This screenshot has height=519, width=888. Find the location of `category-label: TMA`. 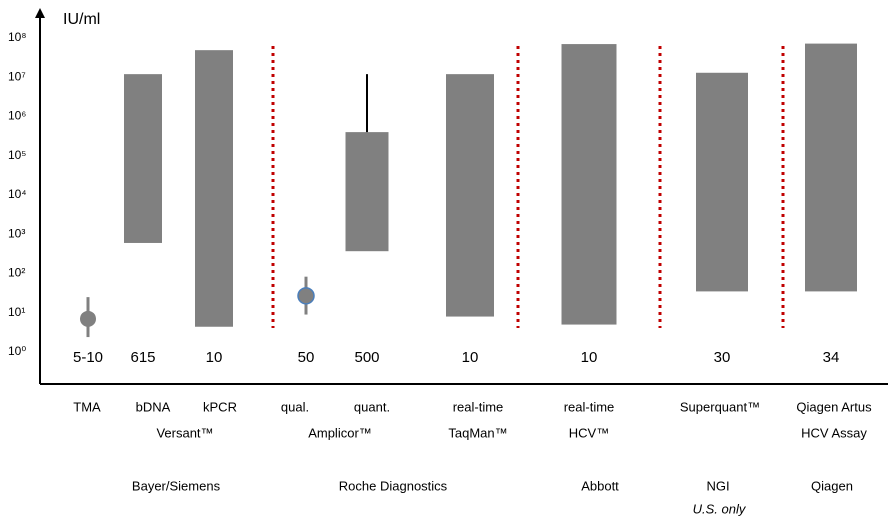

category-label: TMA is located at coordinates (87, 406).